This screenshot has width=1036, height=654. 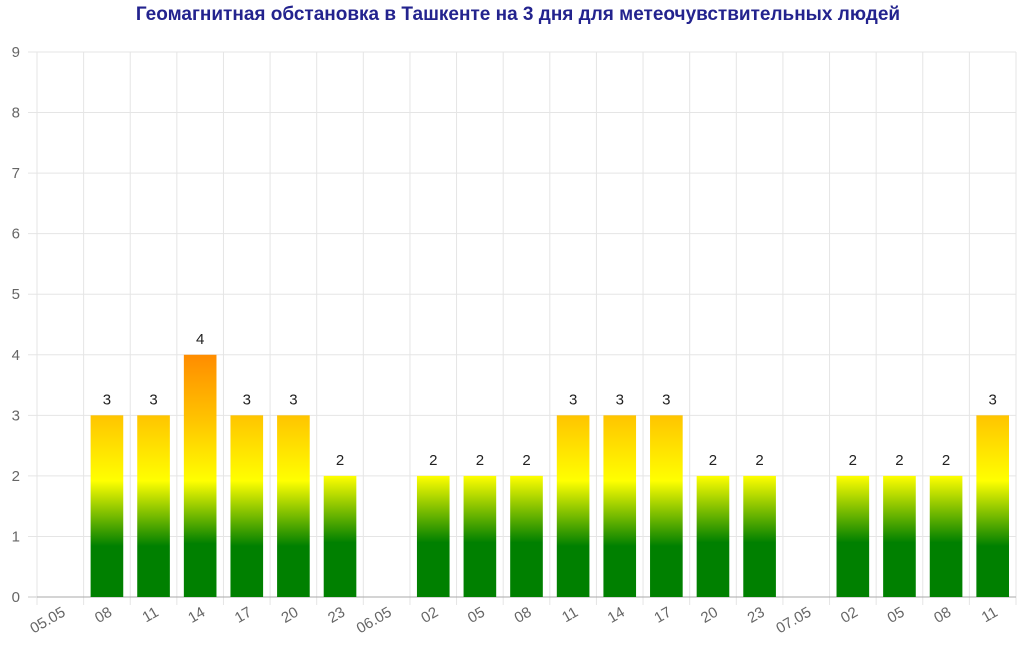 I want to click on x-tick-label: 06.05, so click(x=374, y=620).